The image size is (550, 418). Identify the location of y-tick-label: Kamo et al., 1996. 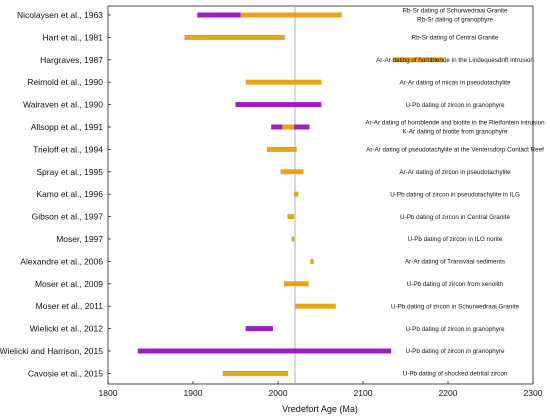
(69, 194).